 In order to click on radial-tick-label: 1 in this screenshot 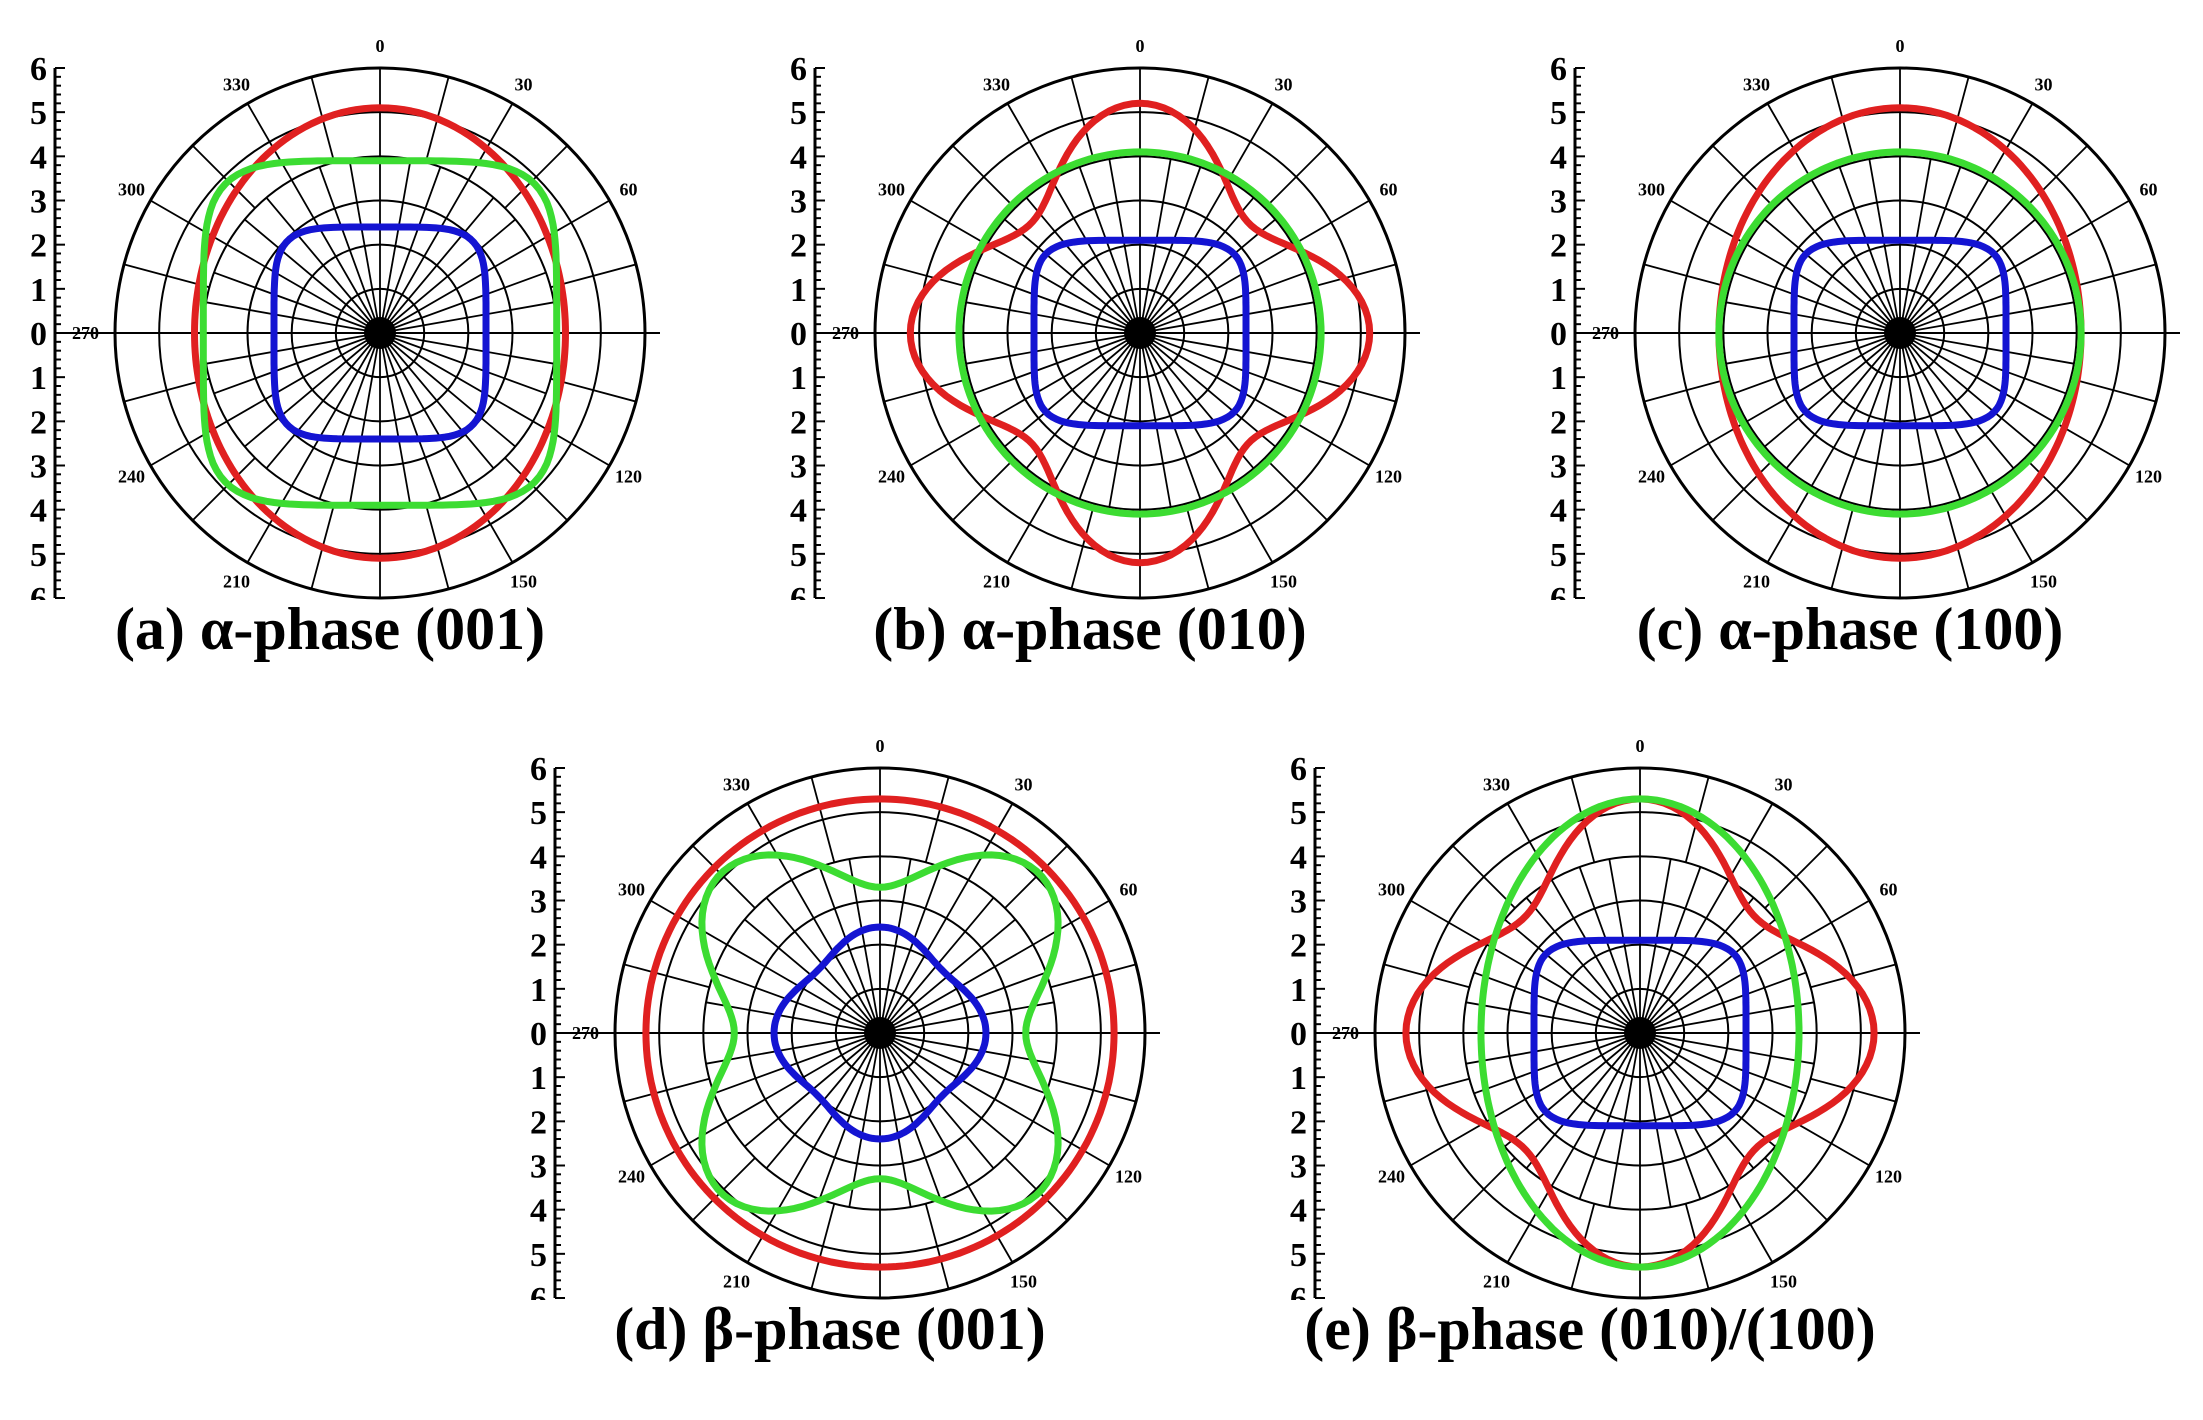, I will do `click(538, 990)`.